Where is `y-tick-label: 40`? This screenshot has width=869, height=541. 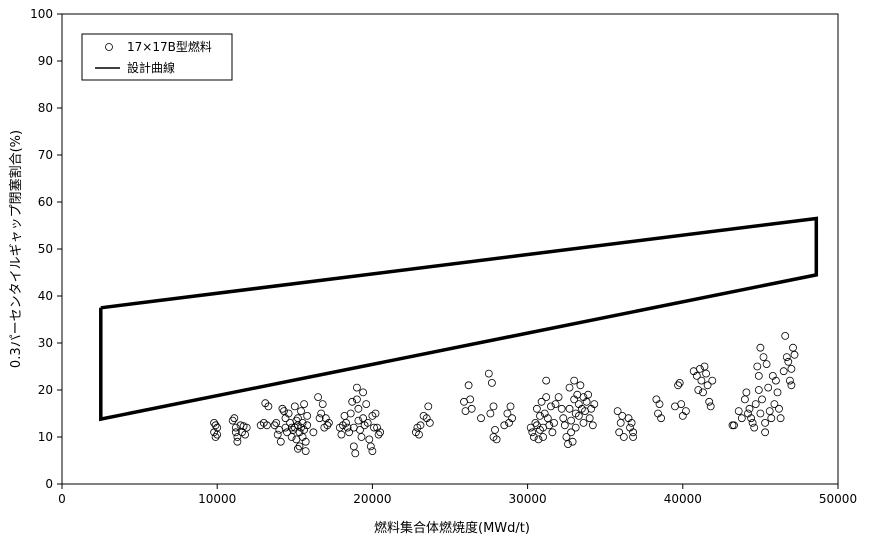
y-tick-label: 40 is located at coordinates (45, 296).